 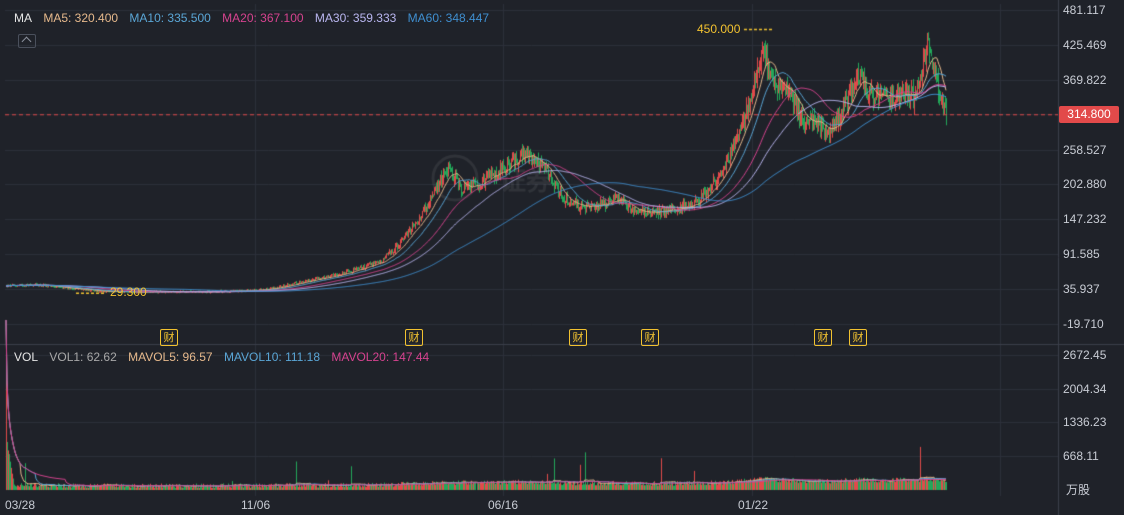 What do you see at coordinates (1081, 456) in the screenshot?
I see `volume-axis-tick: 668.11` at bounding box center [1081, 456].